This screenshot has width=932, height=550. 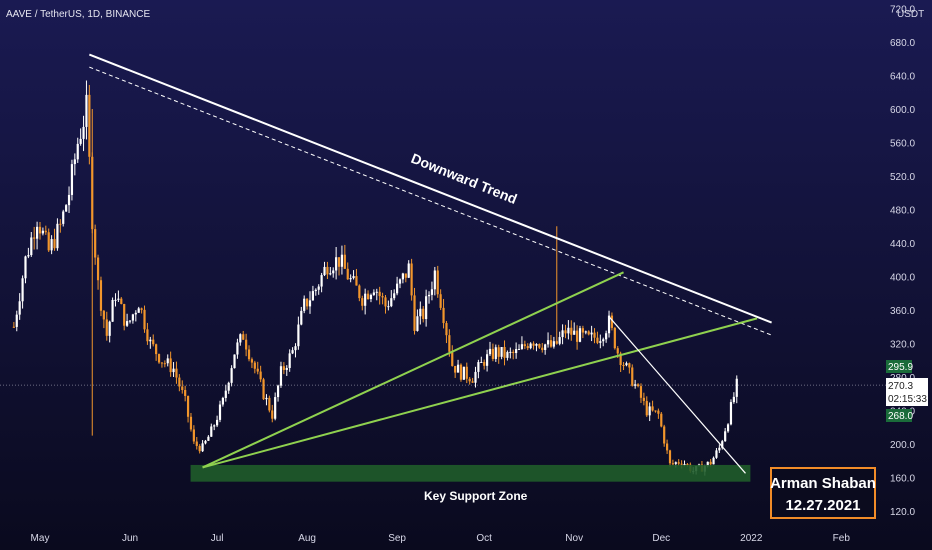 I want to click on tag-last-bg, so click(x=907, y=392).